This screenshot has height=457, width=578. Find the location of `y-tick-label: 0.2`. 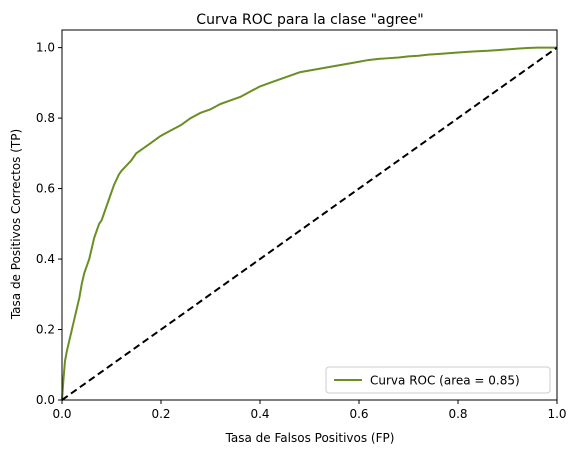

y-tick-label: 0.2 is located at coordinates (45, 330).